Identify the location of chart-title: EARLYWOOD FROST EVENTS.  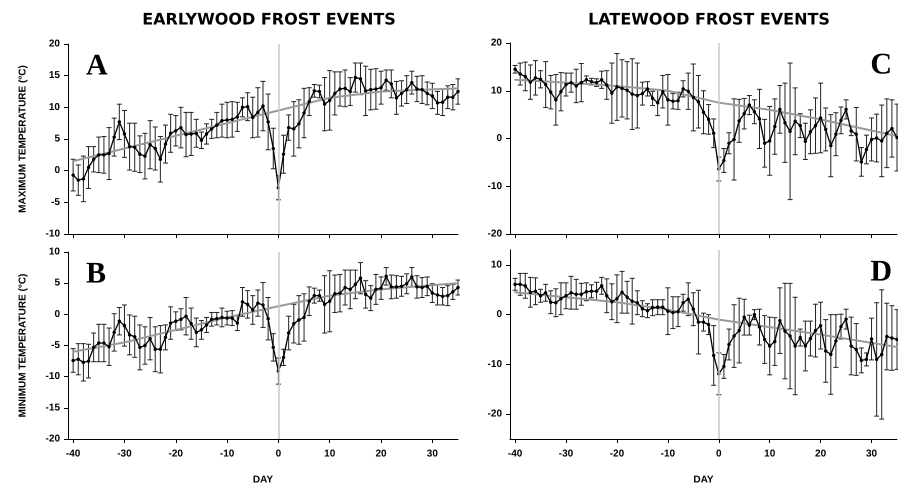
(269, 19).